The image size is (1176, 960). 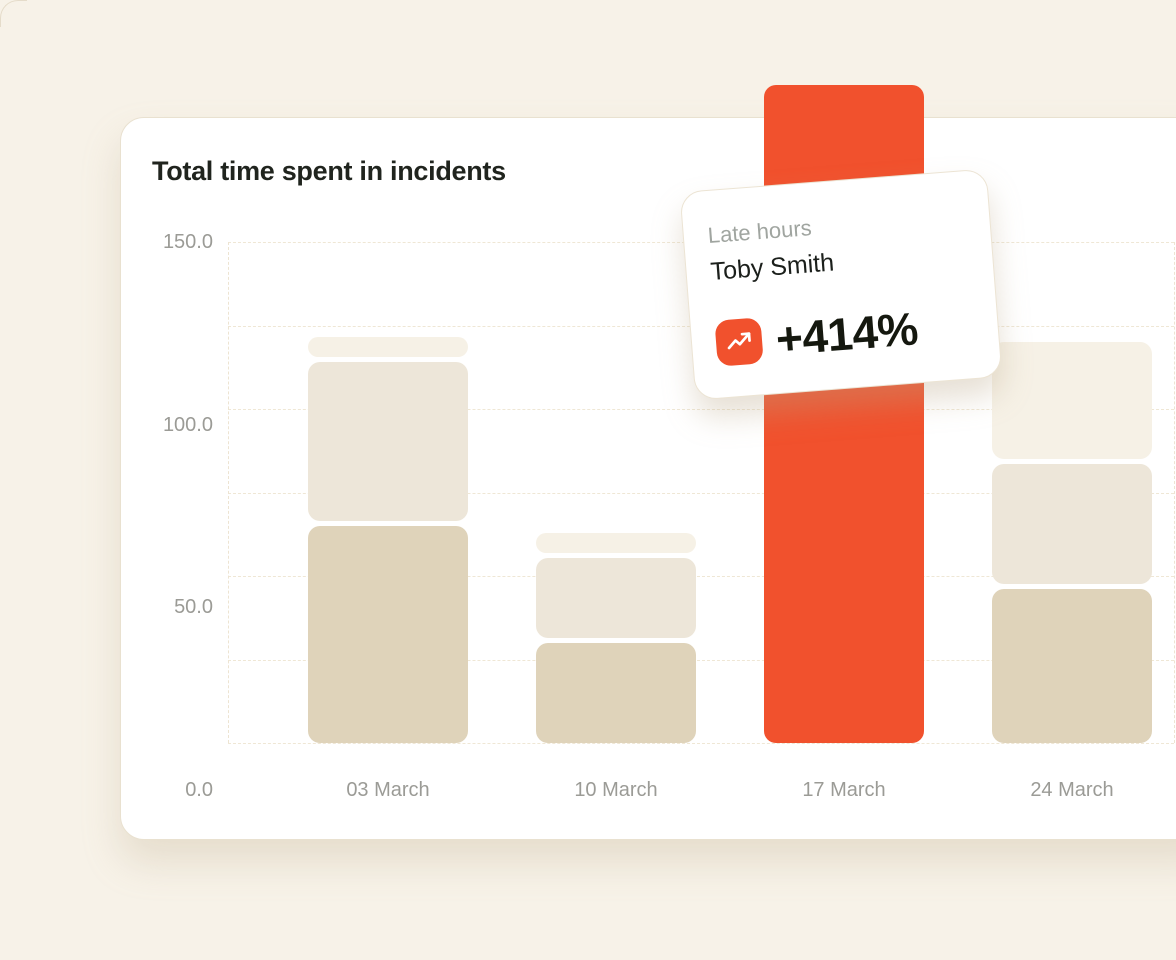 I want to click on page-frame-corner, so click(x=13, y=13).